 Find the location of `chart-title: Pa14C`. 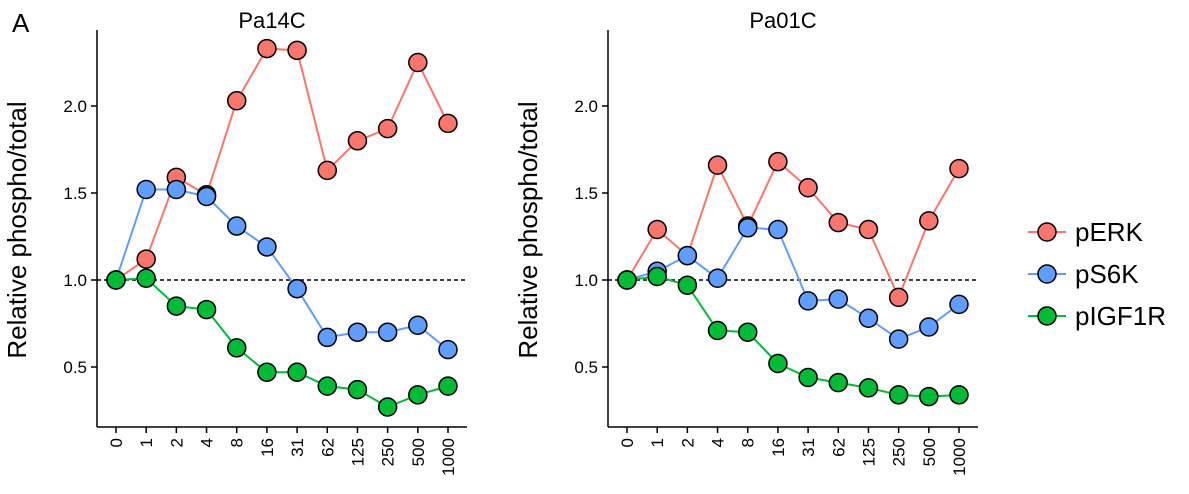

chart-title: Pa14C is located at coordinates (271, 20).